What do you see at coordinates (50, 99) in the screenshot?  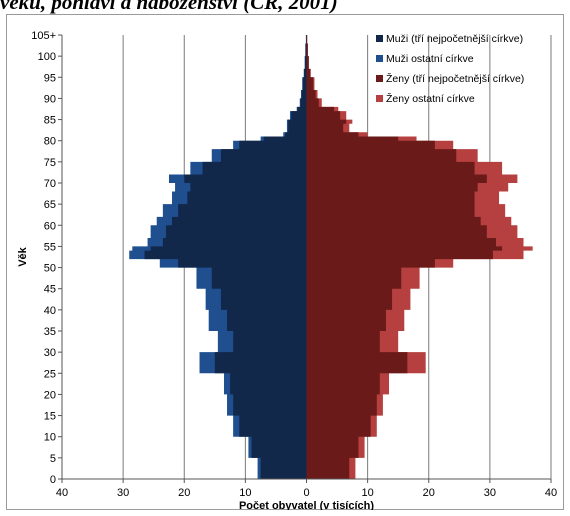 I see `y-tick-label-18: 90` at bounding box center [50, 99].